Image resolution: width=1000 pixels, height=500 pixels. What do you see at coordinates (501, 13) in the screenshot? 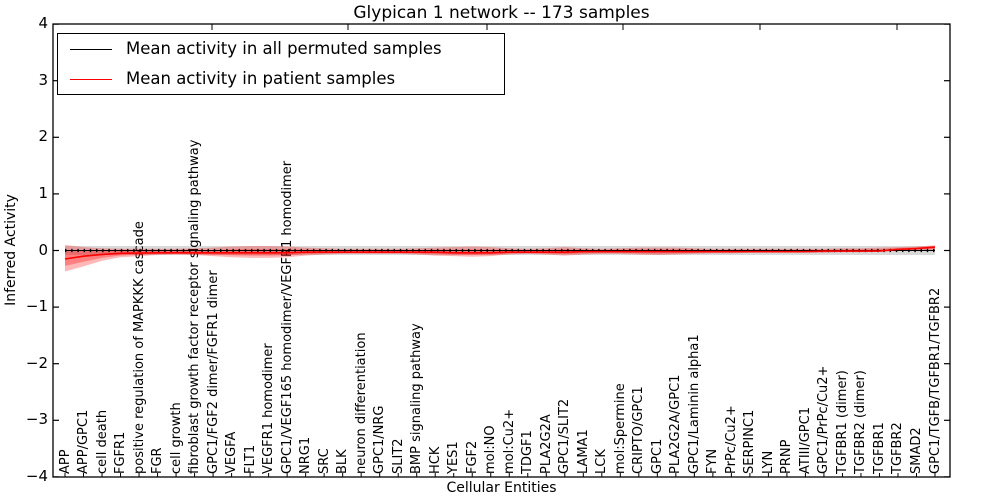
I see `chart-title: Glypican 1 network -- 173 samples` at bounding box center [501, 13].